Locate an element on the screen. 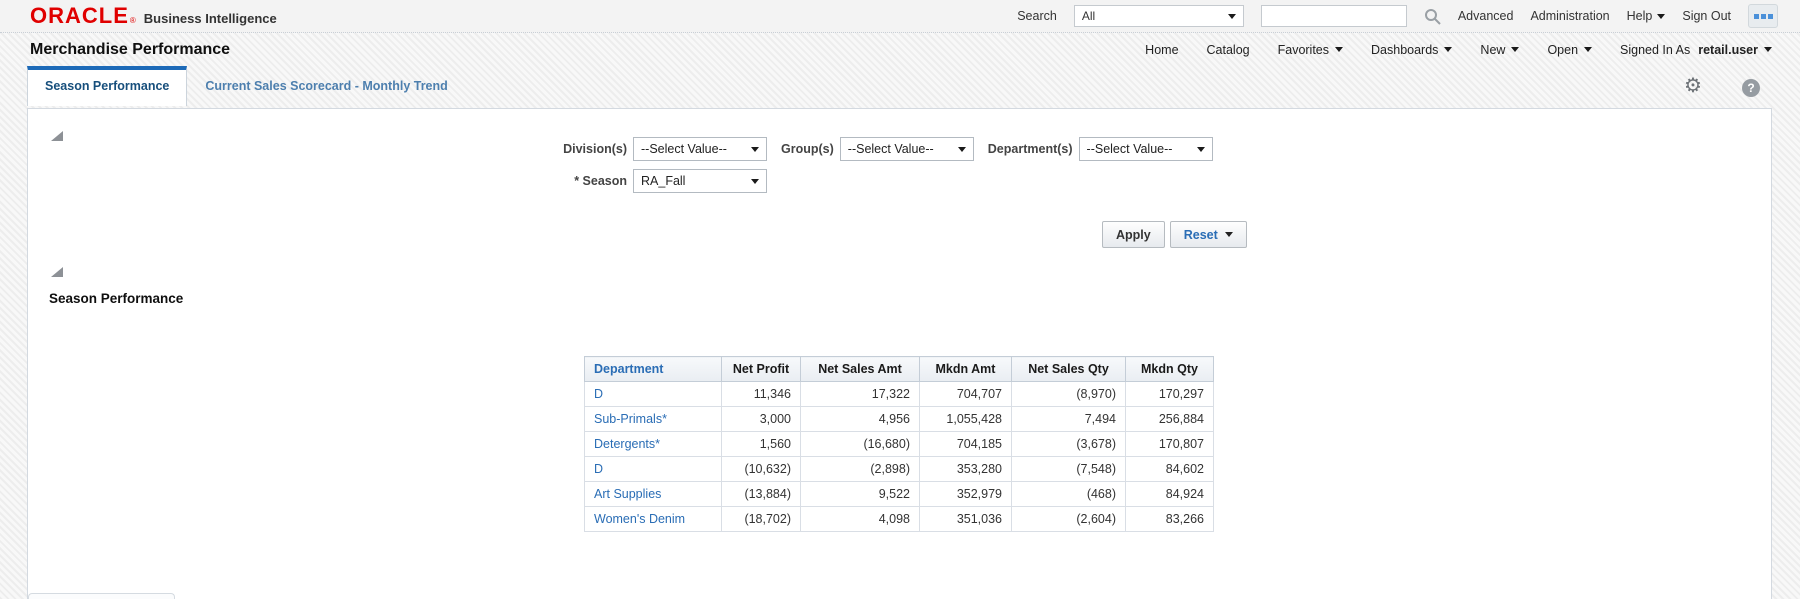  tab-current-sales-scorecard: Current Sales Scorecard - Monthly Trend is located at coordinates (326, 86).